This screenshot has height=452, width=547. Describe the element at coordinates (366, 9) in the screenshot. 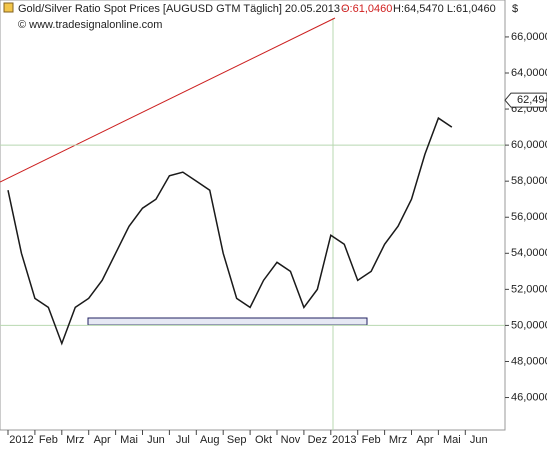

I see `open-label: O:61,0460` at that location.